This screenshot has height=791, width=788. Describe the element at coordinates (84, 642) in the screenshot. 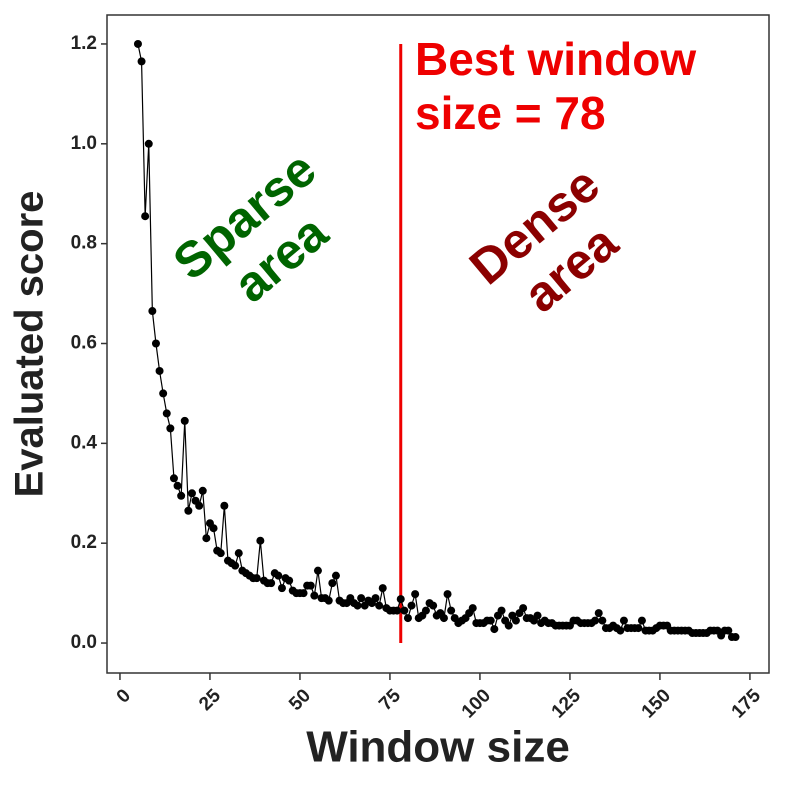

I see `y-tick-label: 0.0` at that location.